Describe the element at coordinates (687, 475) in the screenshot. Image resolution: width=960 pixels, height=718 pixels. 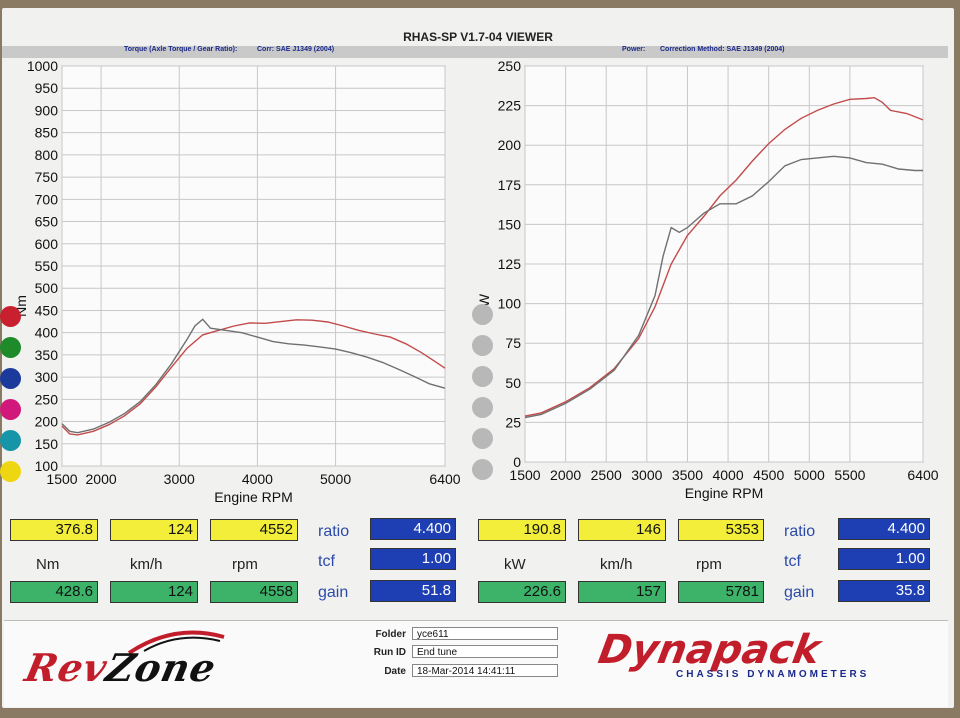
I see `power-x-tick-label: 3500` at that location.